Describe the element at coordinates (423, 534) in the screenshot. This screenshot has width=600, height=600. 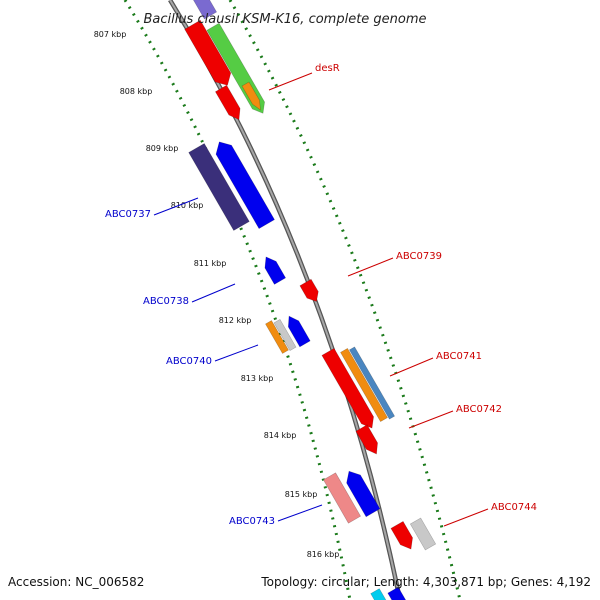
I see `gene-gray-abc0744` at that location.